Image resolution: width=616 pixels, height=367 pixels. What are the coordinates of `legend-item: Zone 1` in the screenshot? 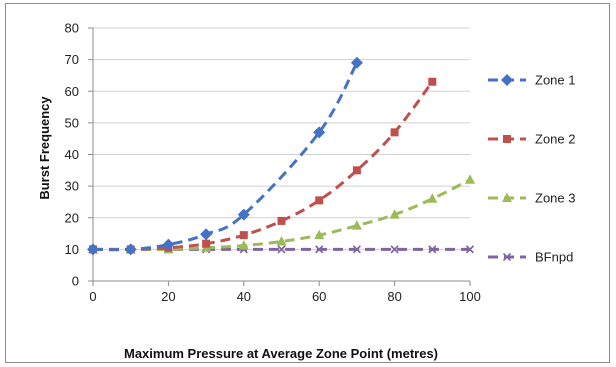 It's located at (531, 80).